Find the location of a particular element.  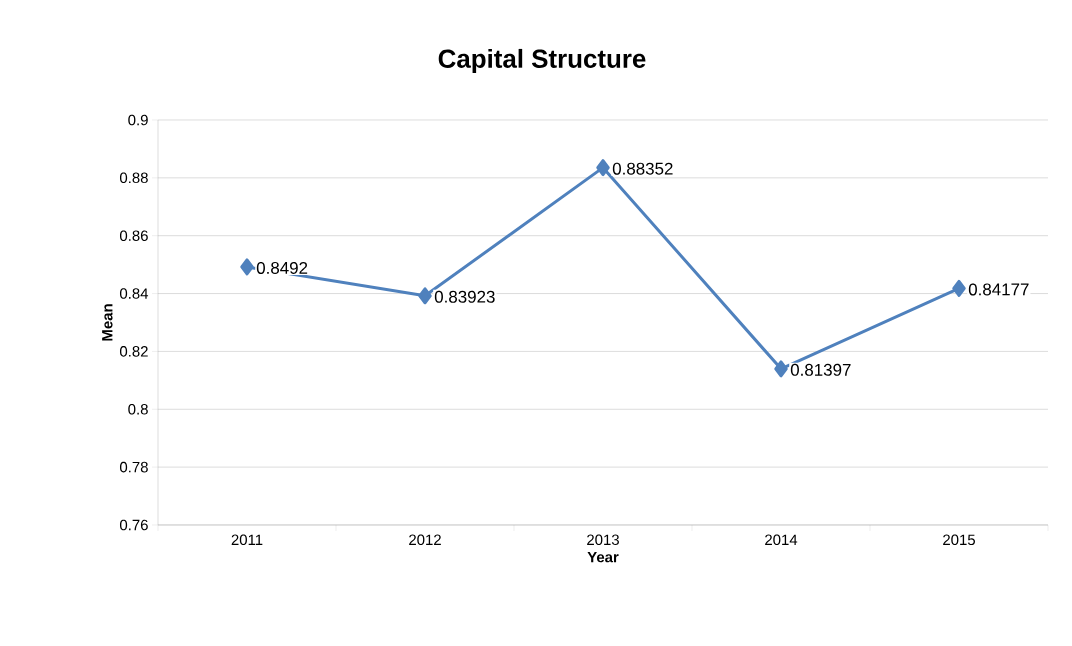

y-tick-label: 0.8 is located at coordinates (138, 409).